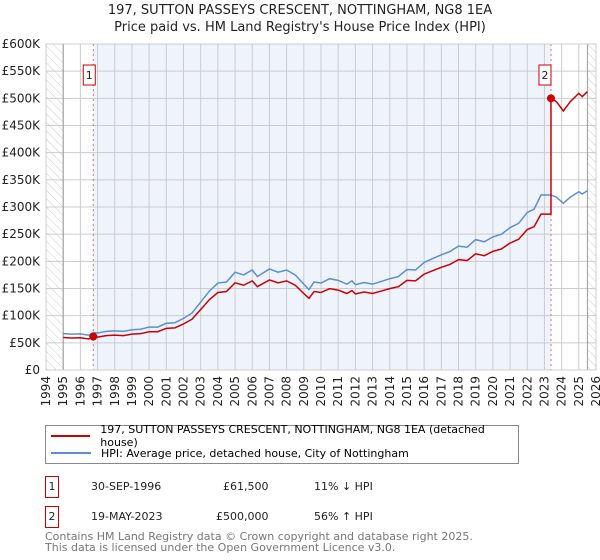 The height and width of the screenshot is (560, 600). Describe the element at coordinates (127, 516) in the screenshot. I see `transaction-date: 19-MAY-2023` at that location.